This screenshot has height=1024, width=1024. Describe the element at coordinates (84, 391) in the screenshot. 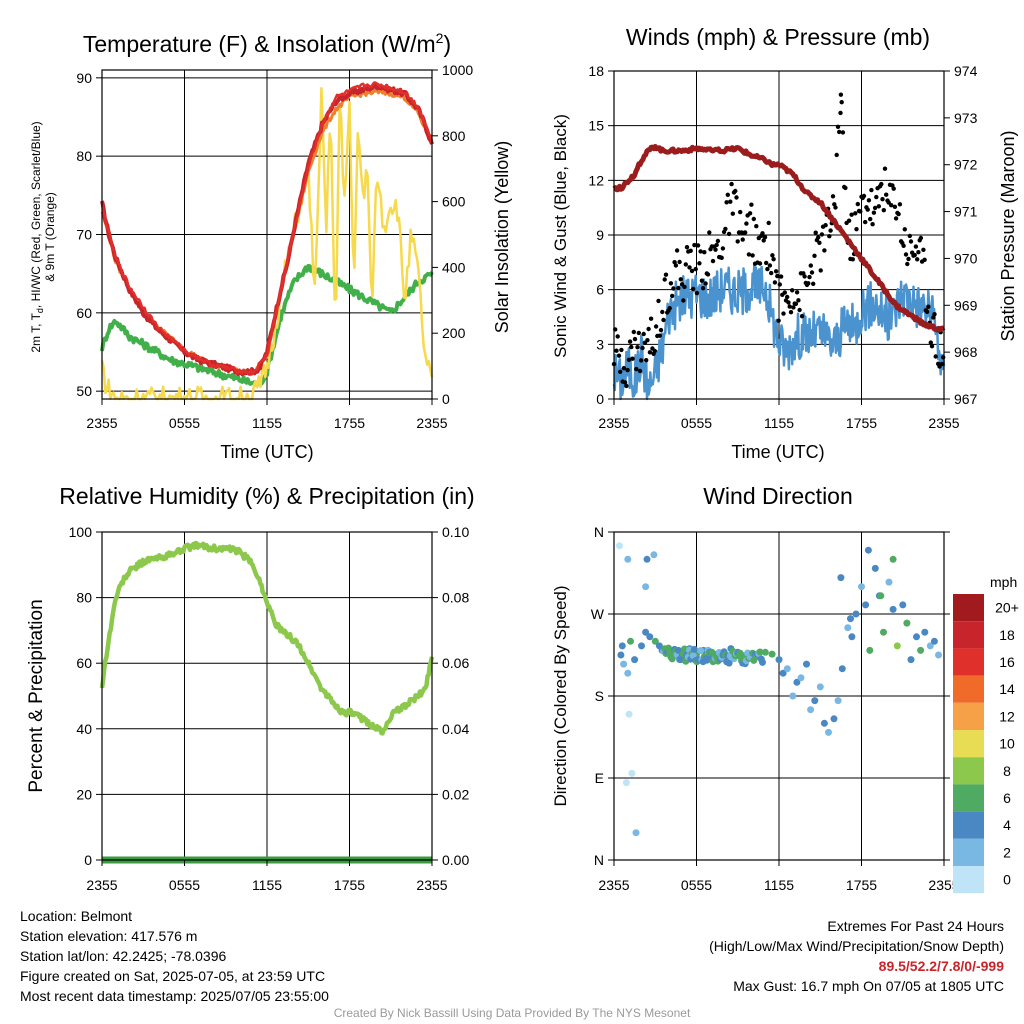

I see `temperature-ytick-label: 50` at that location.